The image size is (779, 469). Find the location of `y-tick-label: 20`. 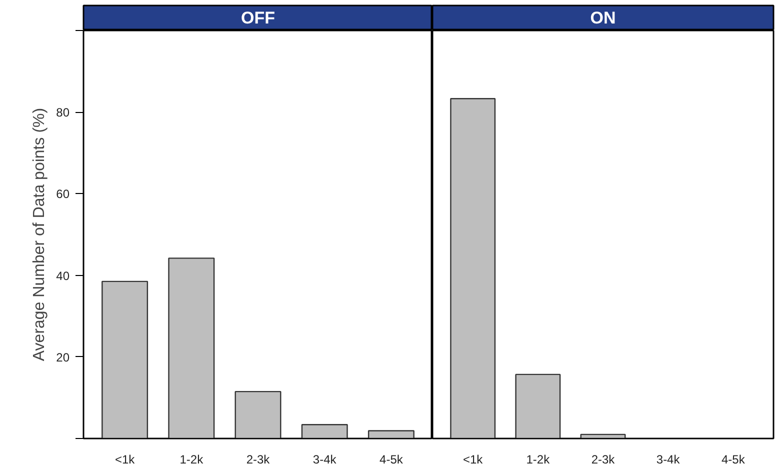

y-tick-label: 20 is located at coordinates (63, 357).